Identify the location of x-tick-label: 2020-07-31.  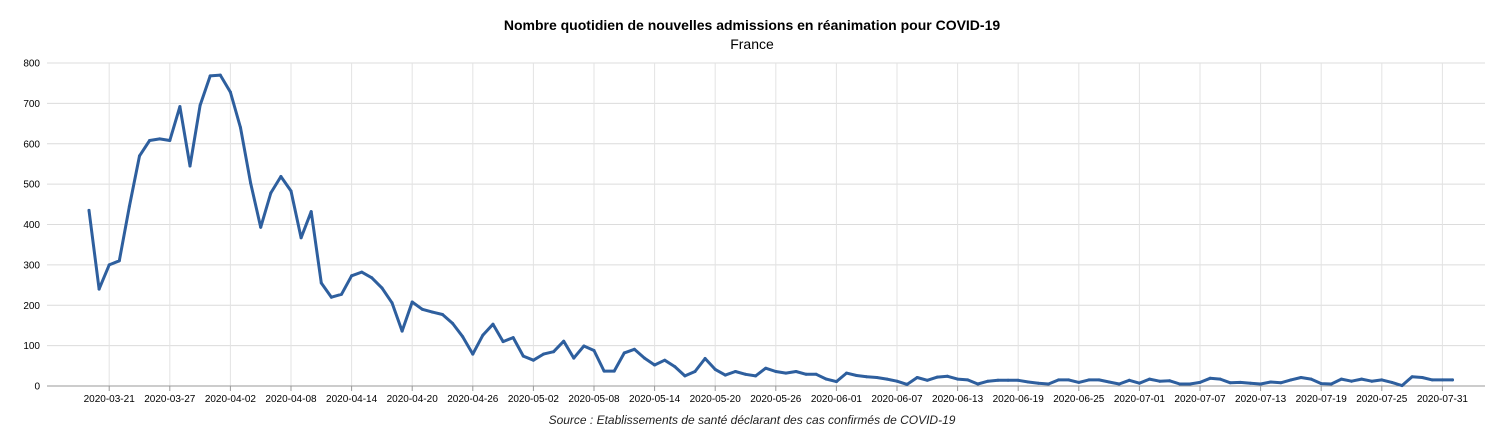
(1443, 399).